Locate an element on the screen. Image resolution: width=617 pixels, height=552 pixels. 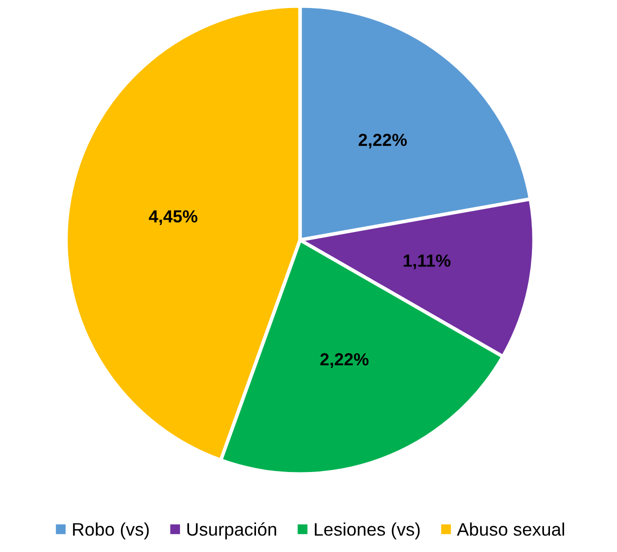
legend-label: Abuso sexual is located at coordinates (510, 529).